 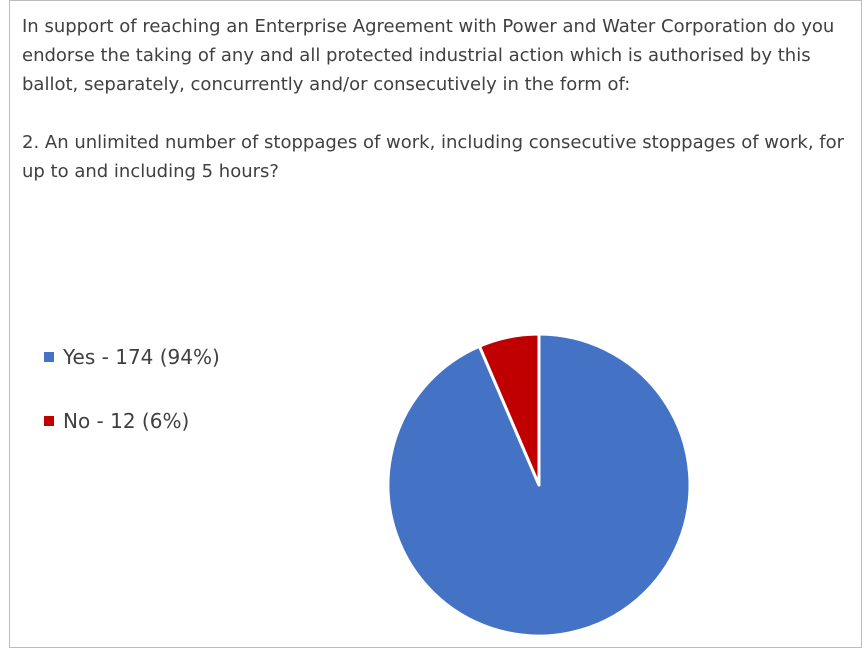 What do you see at coordinates (49, 357) in the screenshot?
I see `legend-swatch-yes` at bounding box center [49, 357].